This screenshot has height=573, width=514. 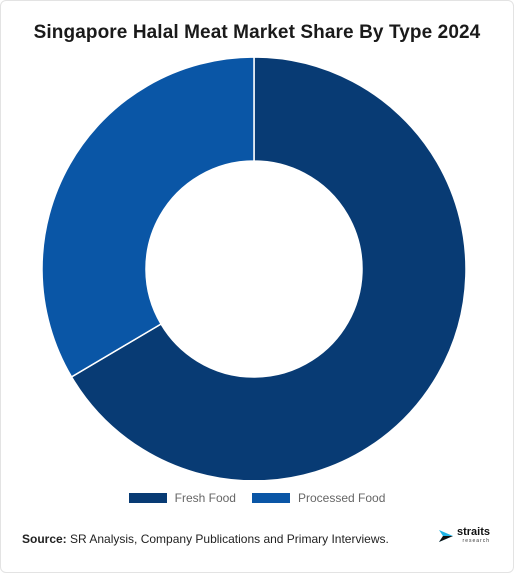 I want to click on logo-name: straits, so click(x=473, y=532).